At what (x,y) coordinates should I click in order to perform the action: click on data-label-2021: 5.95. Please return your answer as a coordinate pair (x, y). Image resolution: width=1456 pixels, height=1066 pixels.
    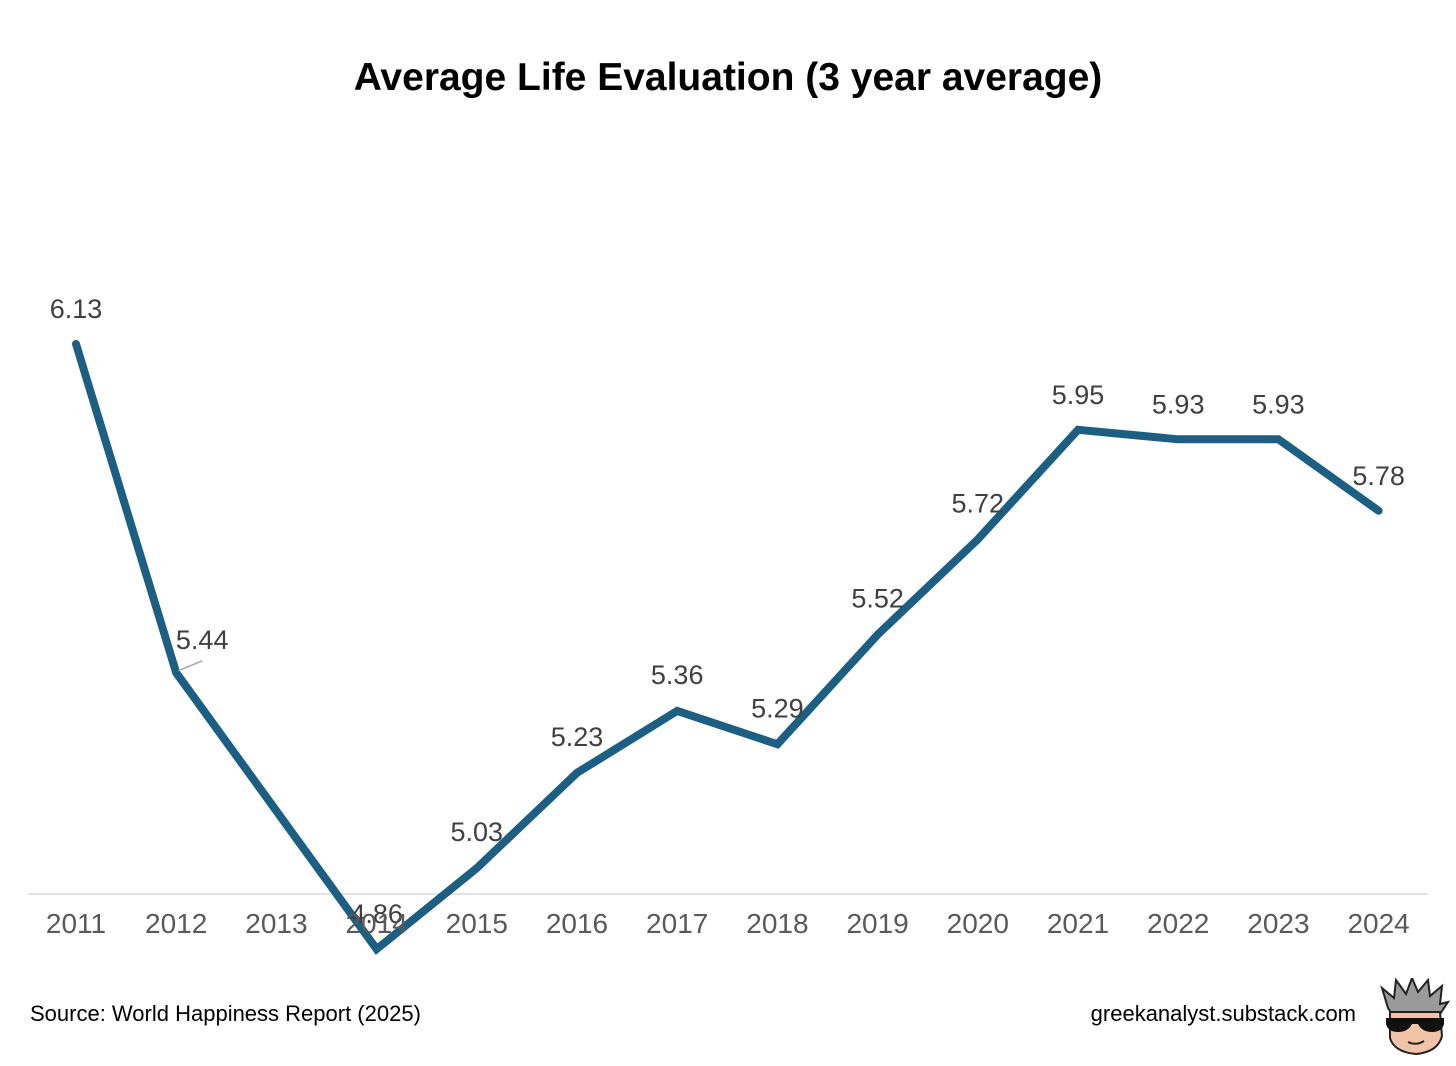
    Looking at the image, I should click on (1078, 395).